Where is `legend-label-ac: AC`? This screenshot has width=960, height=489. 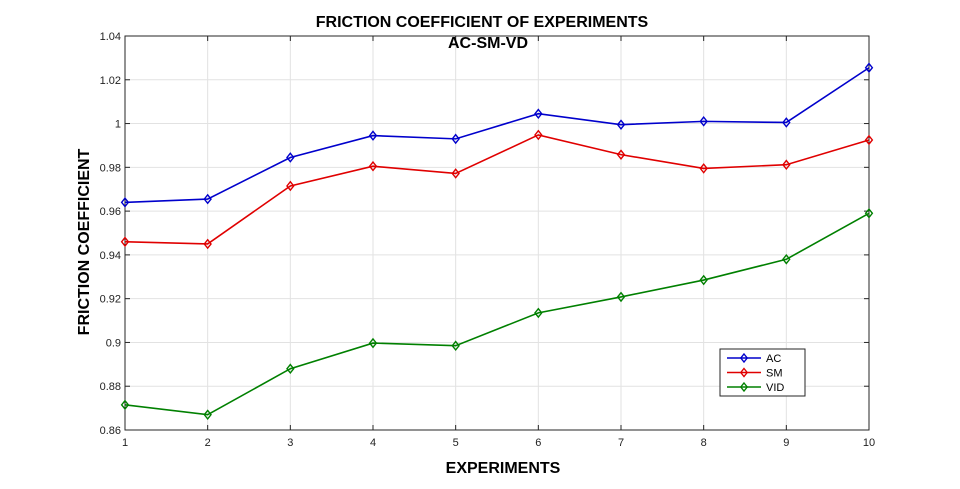 legend-label-ac: AC is located at coordinates (773, 359).